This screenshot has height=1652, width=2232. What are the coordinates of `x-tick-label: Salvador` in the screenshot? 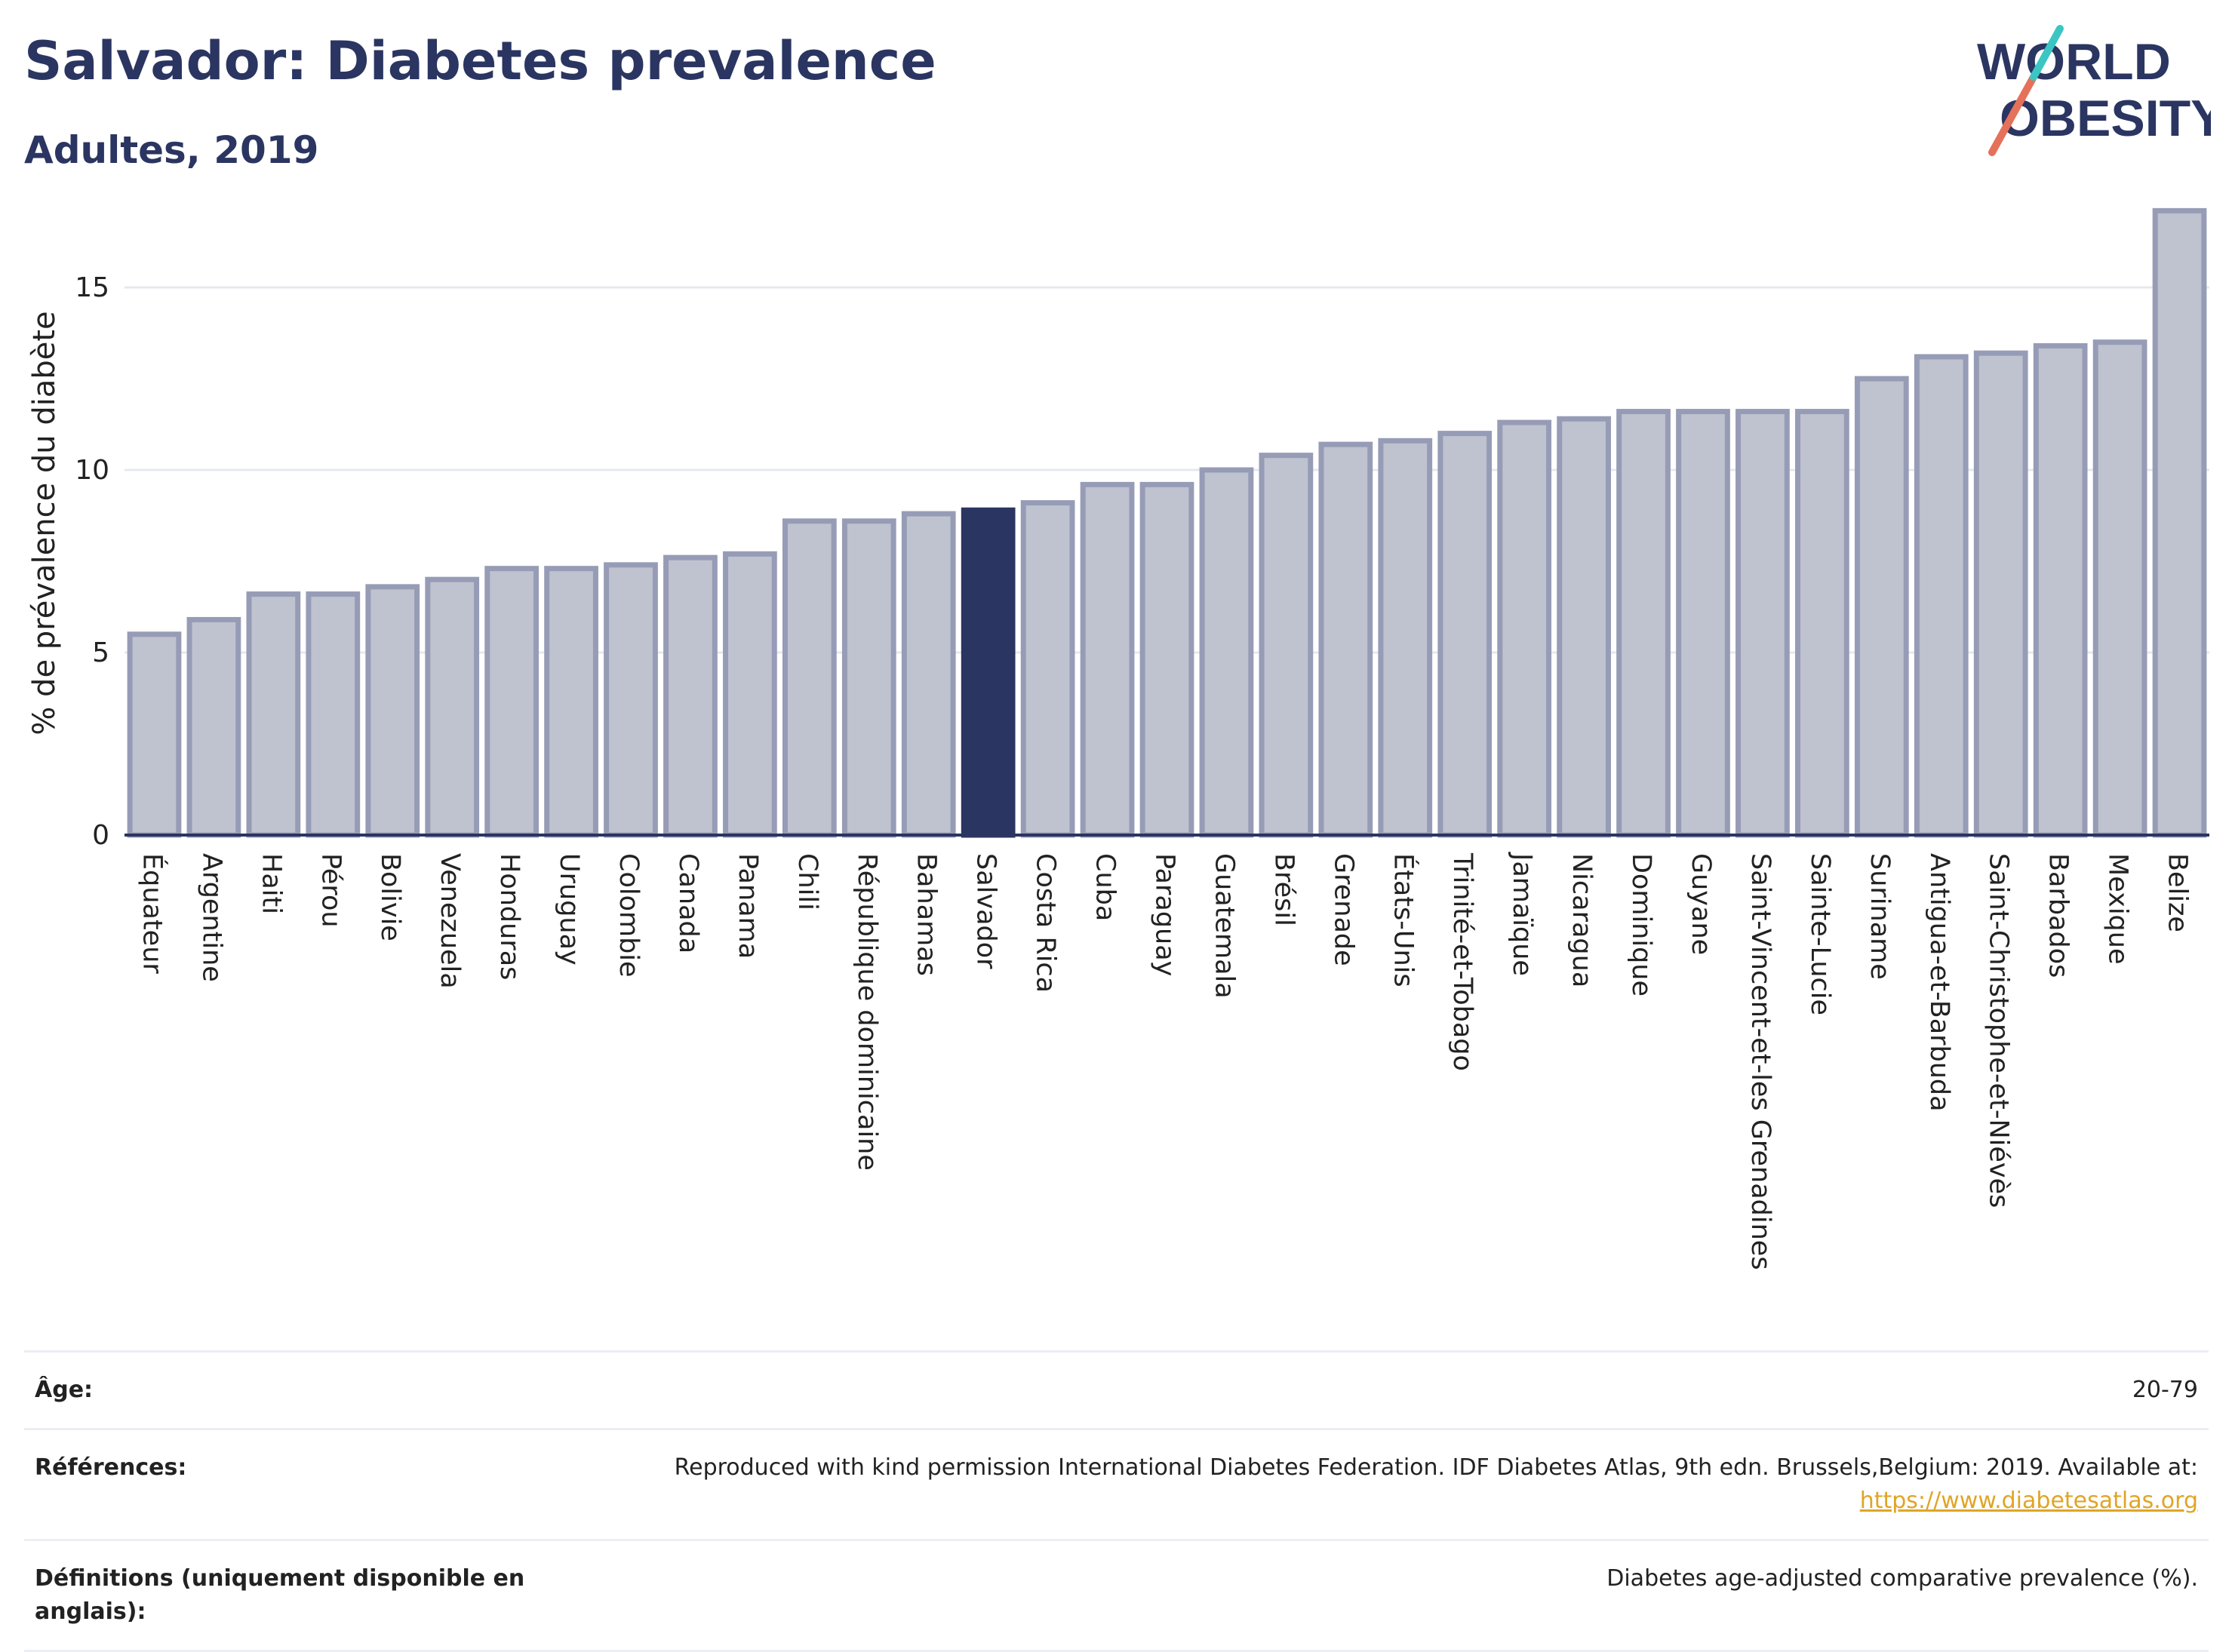 It's located at (986, 911).